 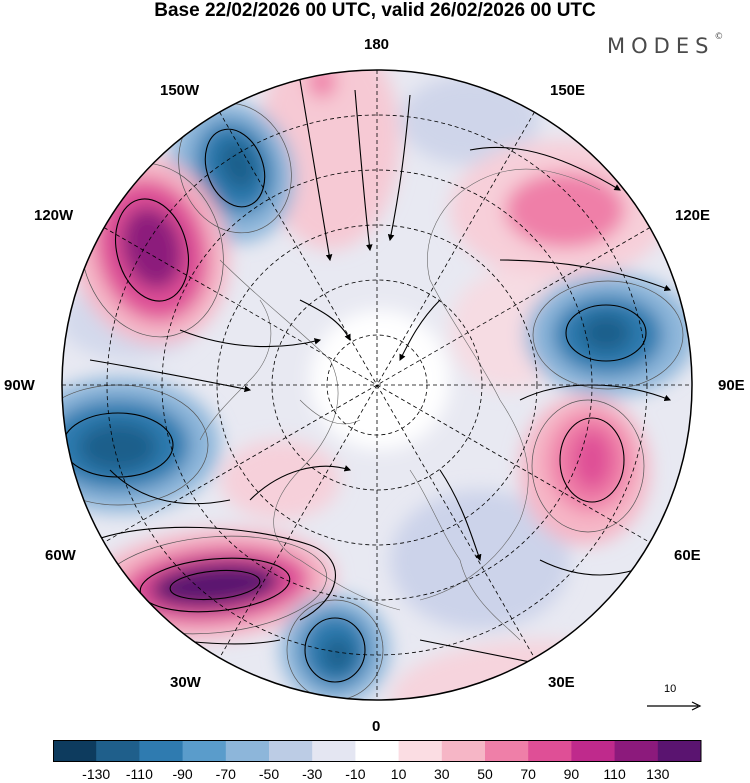 I want to click on colorbar-tick-label: 90, so click(x=571, y=774).